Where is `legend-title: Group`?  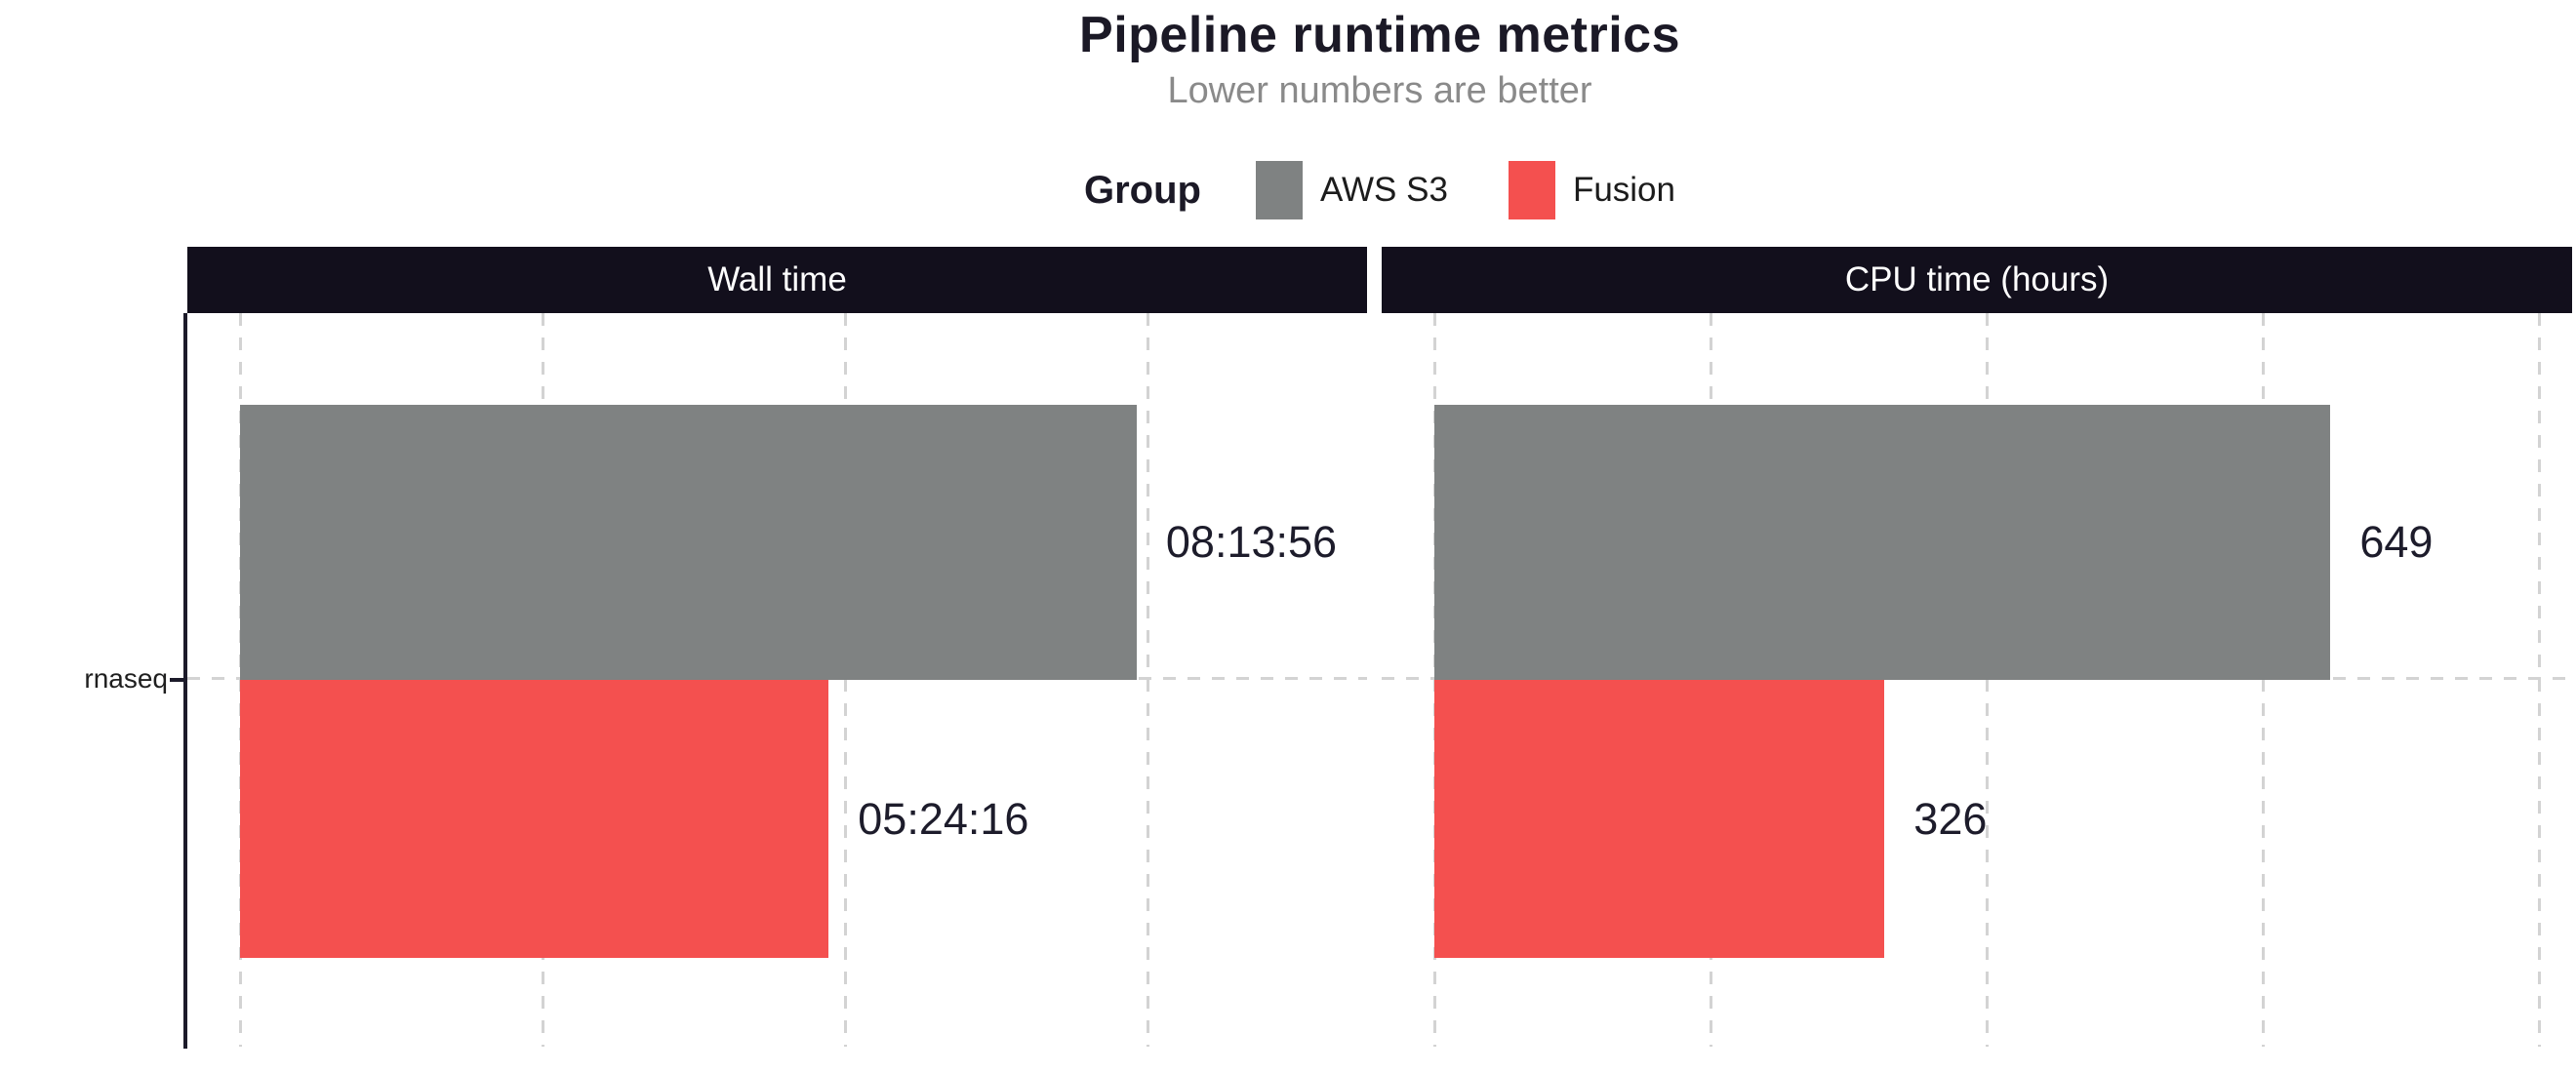
legend-title: Group is located at coordinates (1142, 190).